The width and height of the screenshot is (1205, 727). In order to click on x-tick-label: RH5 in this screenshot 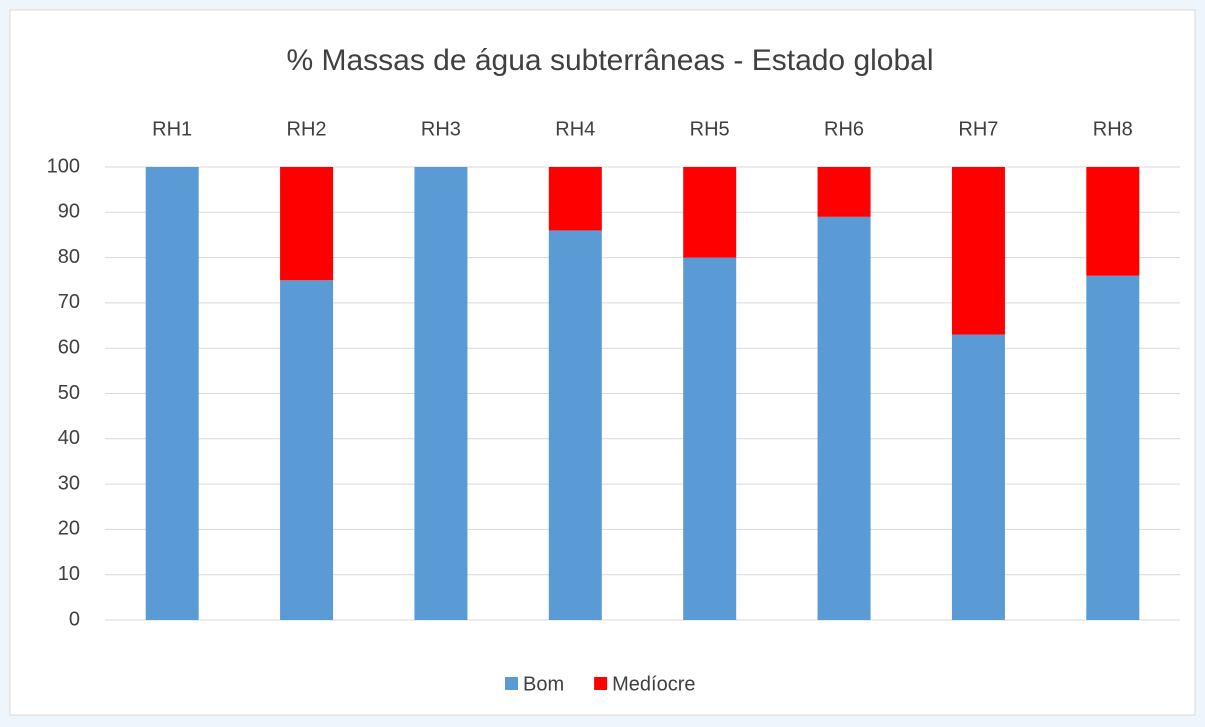, I will do `click(710, 129)`.